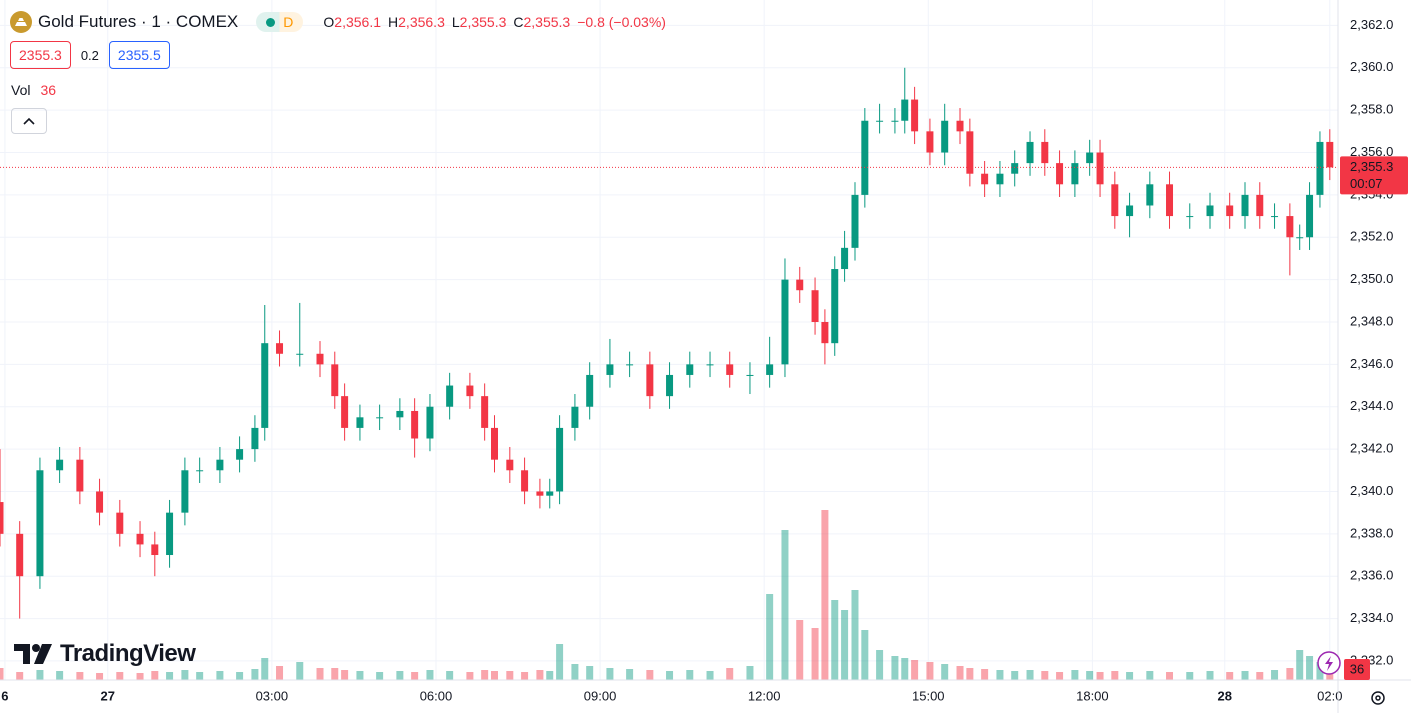 This screenshot has height=713, width=1411. I want to click on settings-icon, so click(1378, 698).